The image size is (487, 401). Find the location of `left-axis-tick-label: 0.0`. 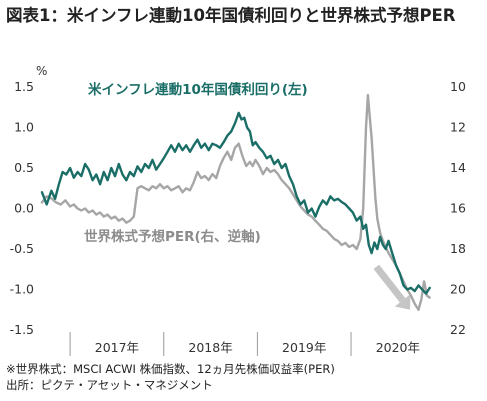

left-axis-tick-label: 0.0 is located at coordinates (24, 208).